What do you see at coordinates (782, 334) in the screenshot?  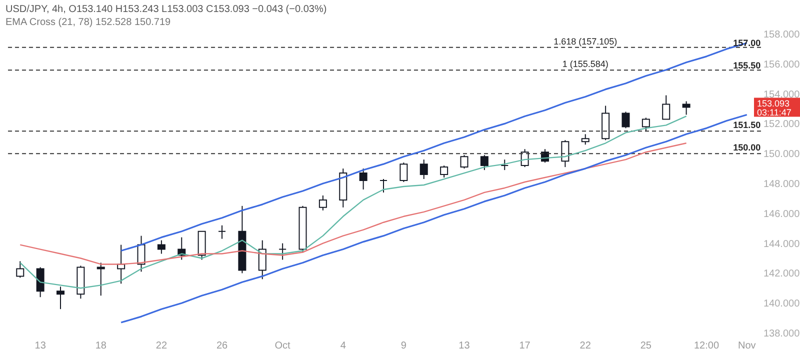 I see `y-tick-label: 138.000` at bounding box center [782, 334].